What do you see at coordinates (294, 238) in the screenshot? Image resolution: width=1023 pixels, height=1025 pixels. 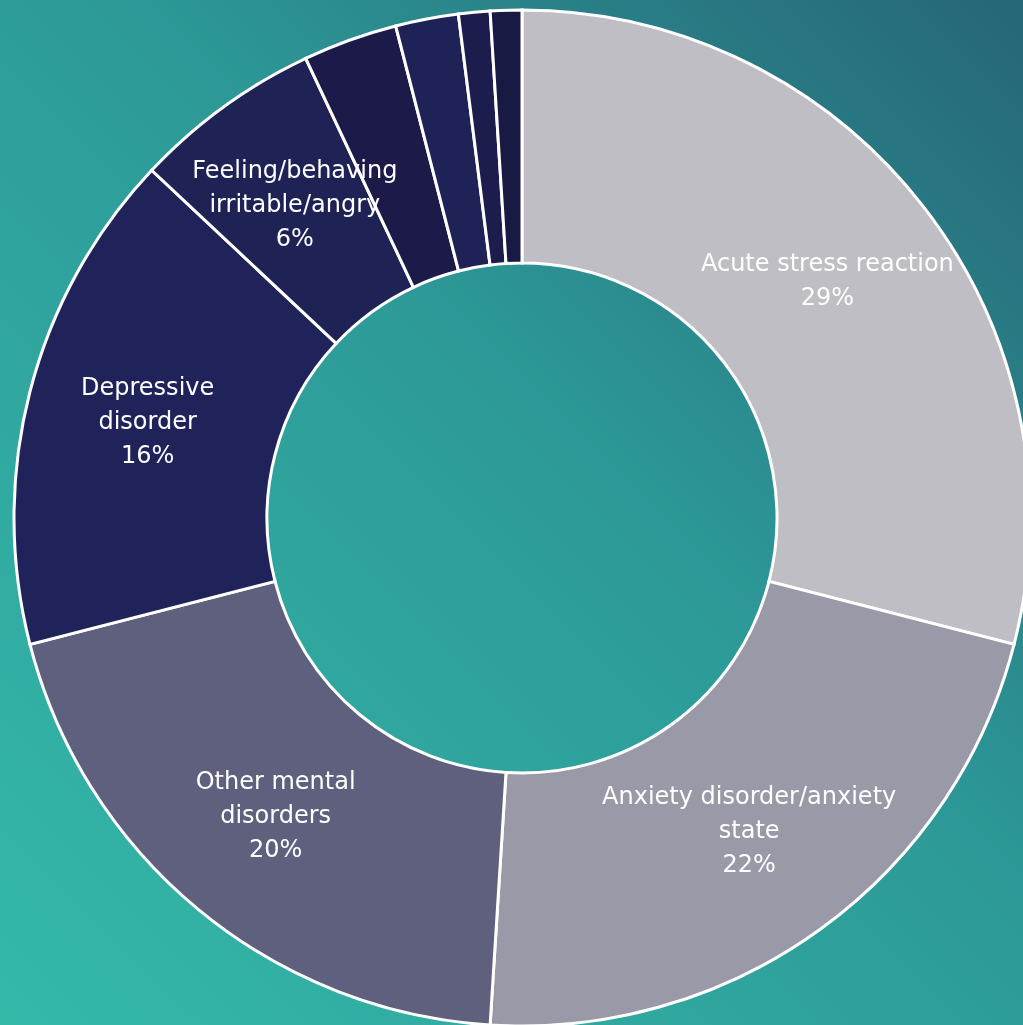 I see `data-label: 6%` at bounding box center [294, 238].